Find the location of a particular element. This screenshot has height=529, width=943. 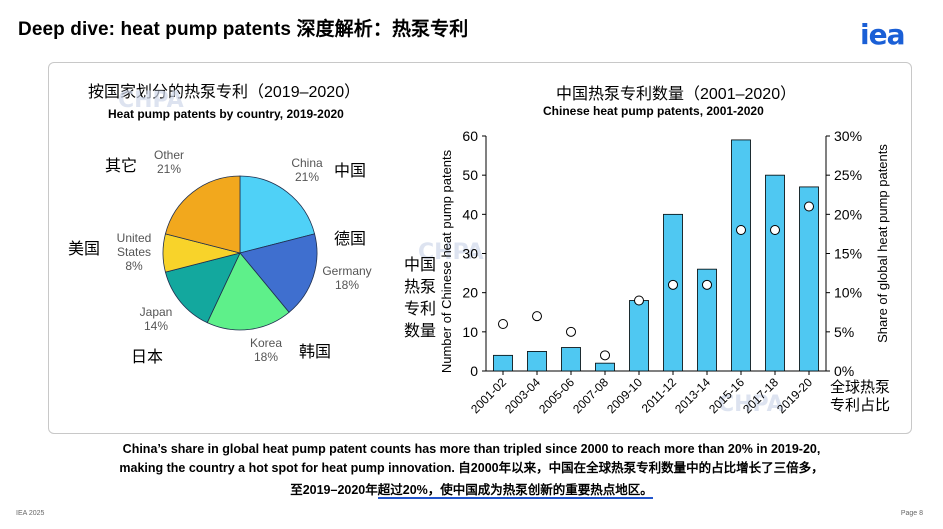

x-tick-label: 2015-16 is located at coordinates (726, 395).